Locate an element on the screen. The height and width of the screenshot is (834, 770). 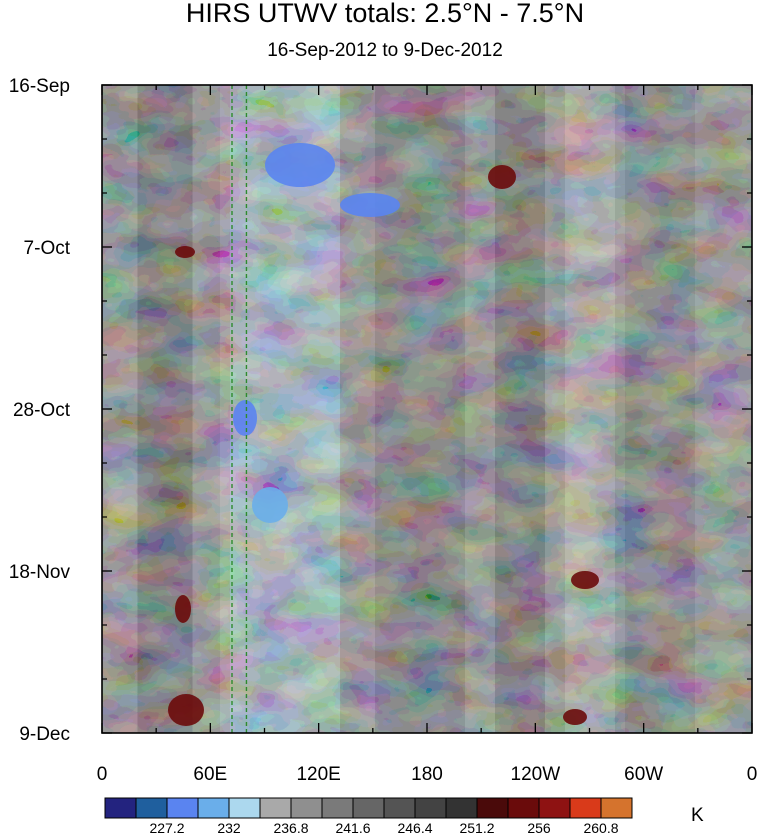
colorbar-label: 246.4 is located at coordinates (414, 827).